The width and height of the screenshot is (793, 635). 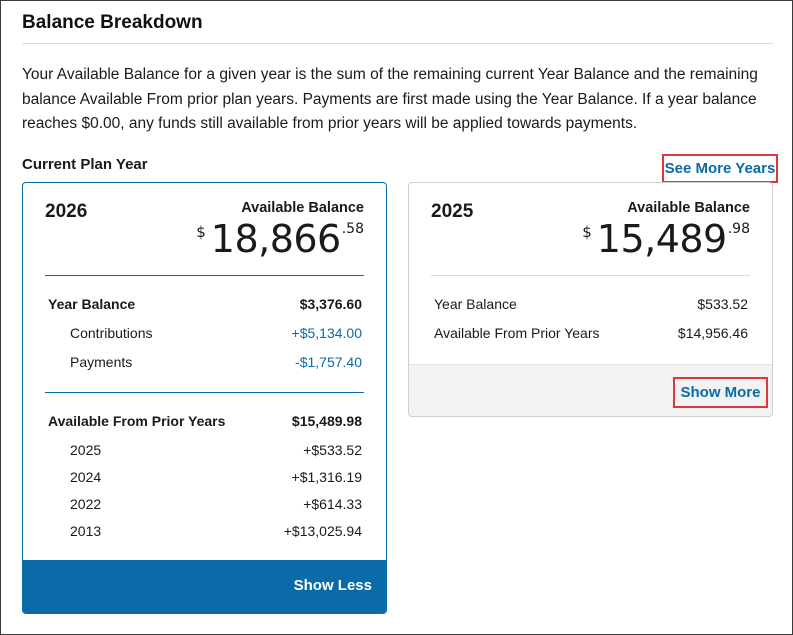 What do you see at coordinates (326, 477) in the screenshot?
I see `prior-year-item-value: +$1,316.19` at bounding box center [326, 477].